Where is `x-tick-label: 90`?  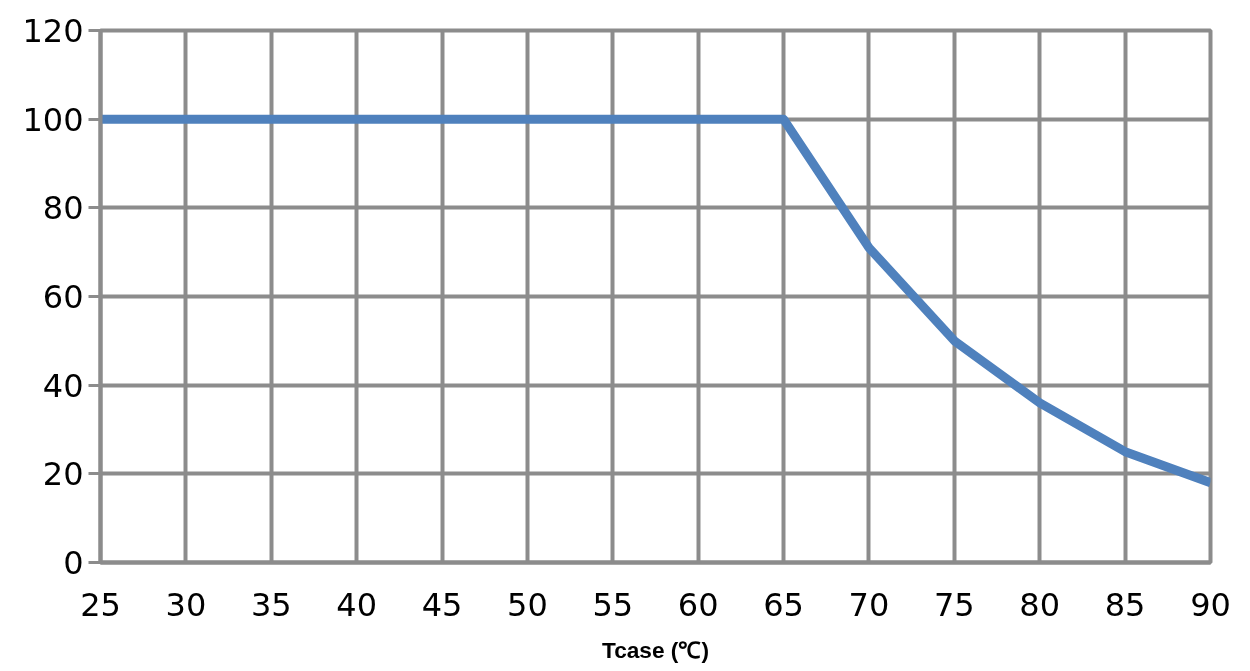 x-tick-label: 90 is located at coordinates (1210, 604).